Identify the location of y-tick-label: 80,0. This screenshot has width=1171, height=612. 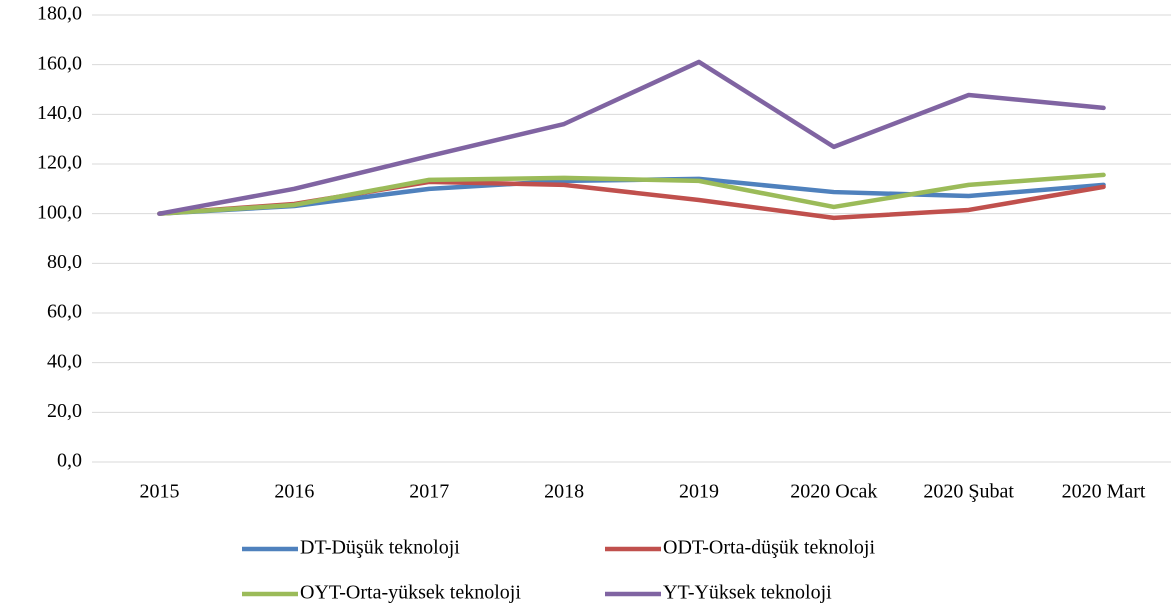
(64, 262).